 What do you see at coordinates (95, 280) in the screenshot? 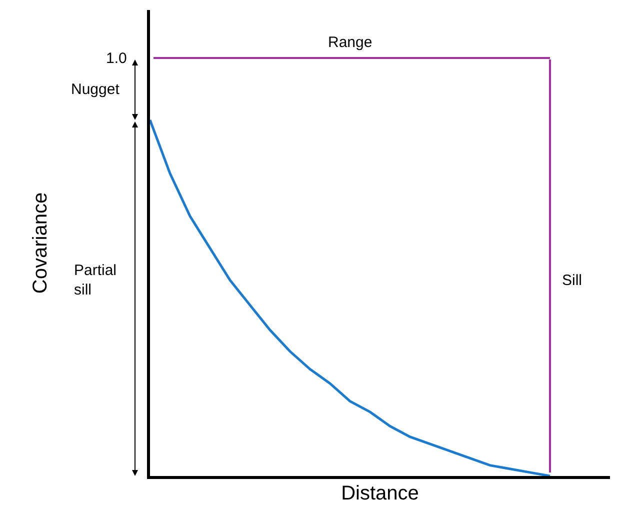
I see `text: Partial sill` at bounding box center [95, 280].